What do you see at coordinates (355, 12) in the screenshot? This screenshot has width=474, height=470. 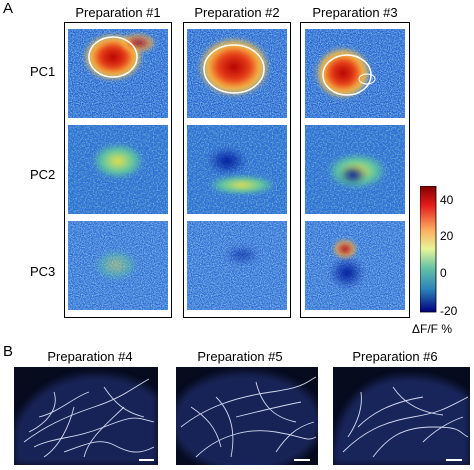 I see `prep-3-title: Preparation #3` at bounding box center [355, 12].